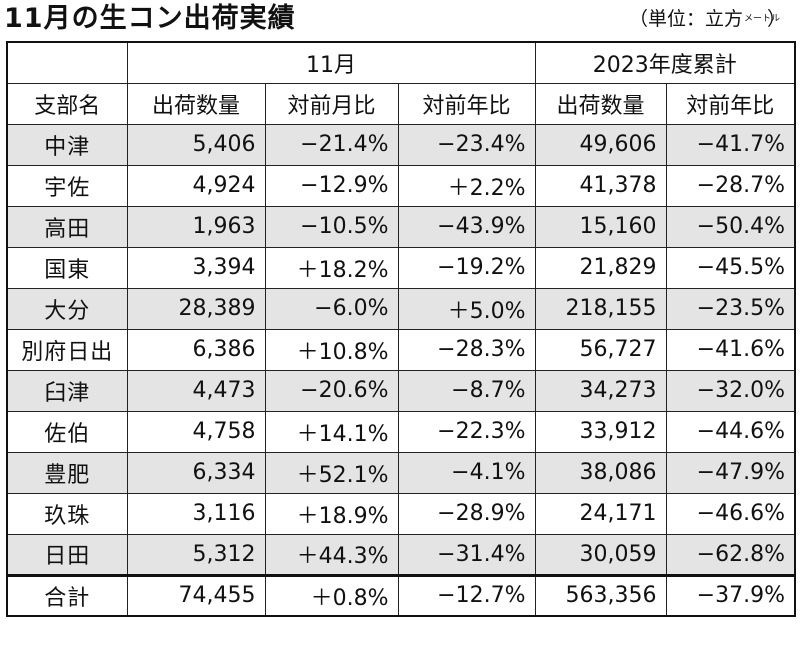 The height and width of the screenshot is (663, 800). Describe the element at coordinates (730, 144) in the screenshot. I see `fy-yoy: −41.7%` at that location.